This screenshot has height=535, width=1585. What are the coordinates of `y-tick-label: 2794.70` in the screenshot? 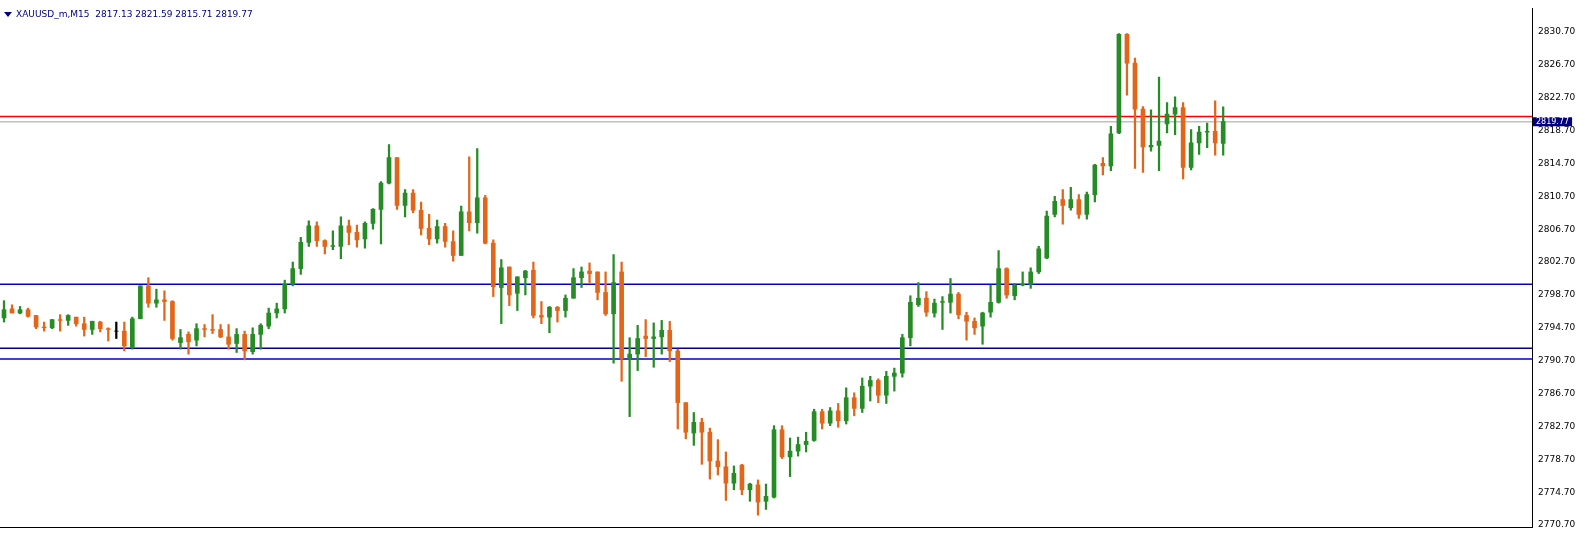 It's located at (1557, 327).